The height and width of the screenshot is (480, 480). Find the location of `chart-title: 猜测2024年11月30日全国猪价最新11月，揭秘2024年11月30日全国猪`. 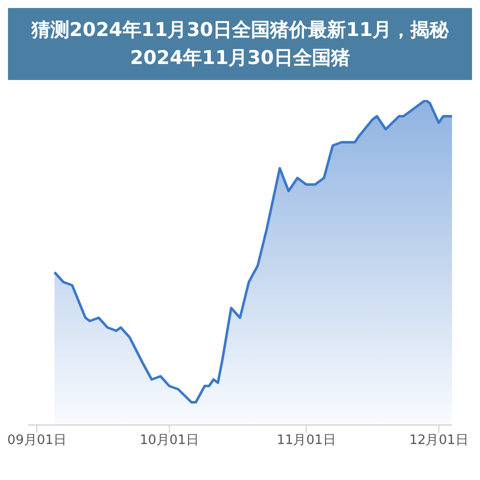

chart-title: 猜测2024年11月30日全国猪价最新11月，揭秘2024年11月30日全国猪 is located at coordinates (240, 44).